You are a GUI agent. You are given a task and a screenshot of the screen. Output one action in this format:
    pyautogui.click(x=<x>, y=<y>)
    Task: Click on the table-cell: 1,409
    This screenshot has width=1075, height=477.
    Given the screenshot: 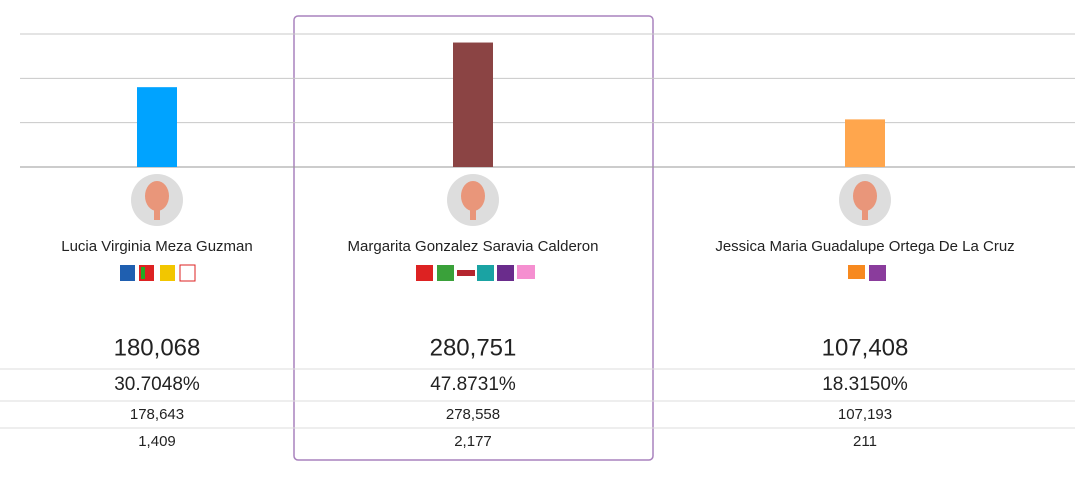 What is the action you would take?
    pyautogui.click(x=157, y=441)
    